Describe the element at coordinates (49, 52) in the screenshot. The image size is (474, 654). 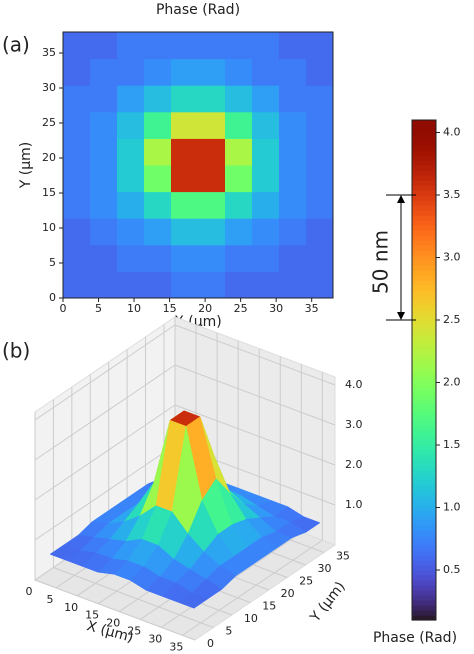
I see `y-tick-label: 35` at that location.